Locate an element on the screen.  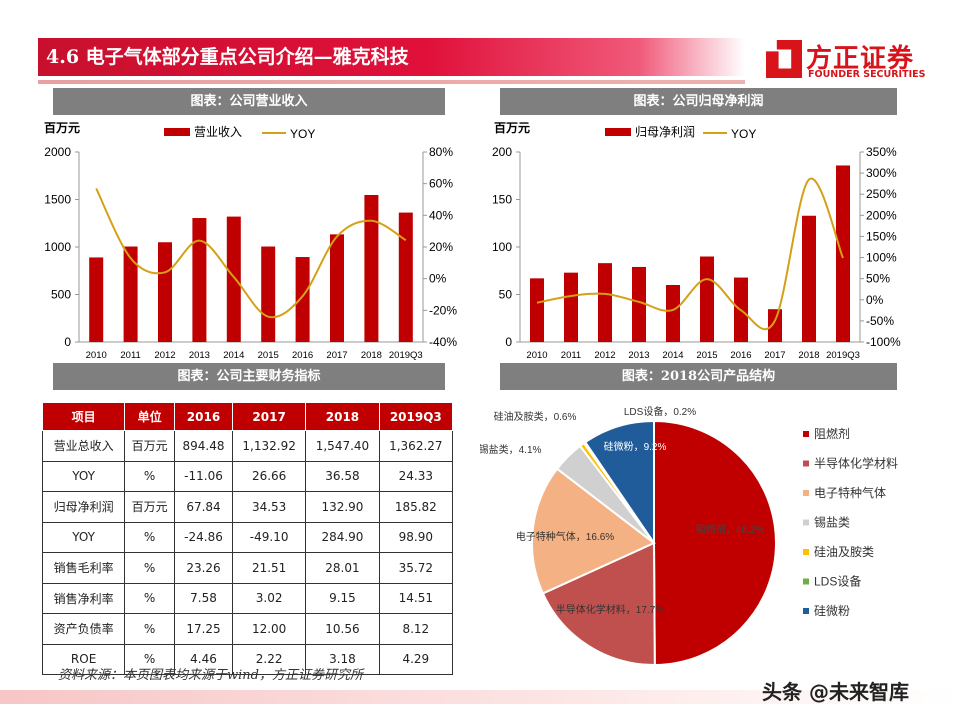
y2-tick-label: 50% is located at coordinates (878, 279).